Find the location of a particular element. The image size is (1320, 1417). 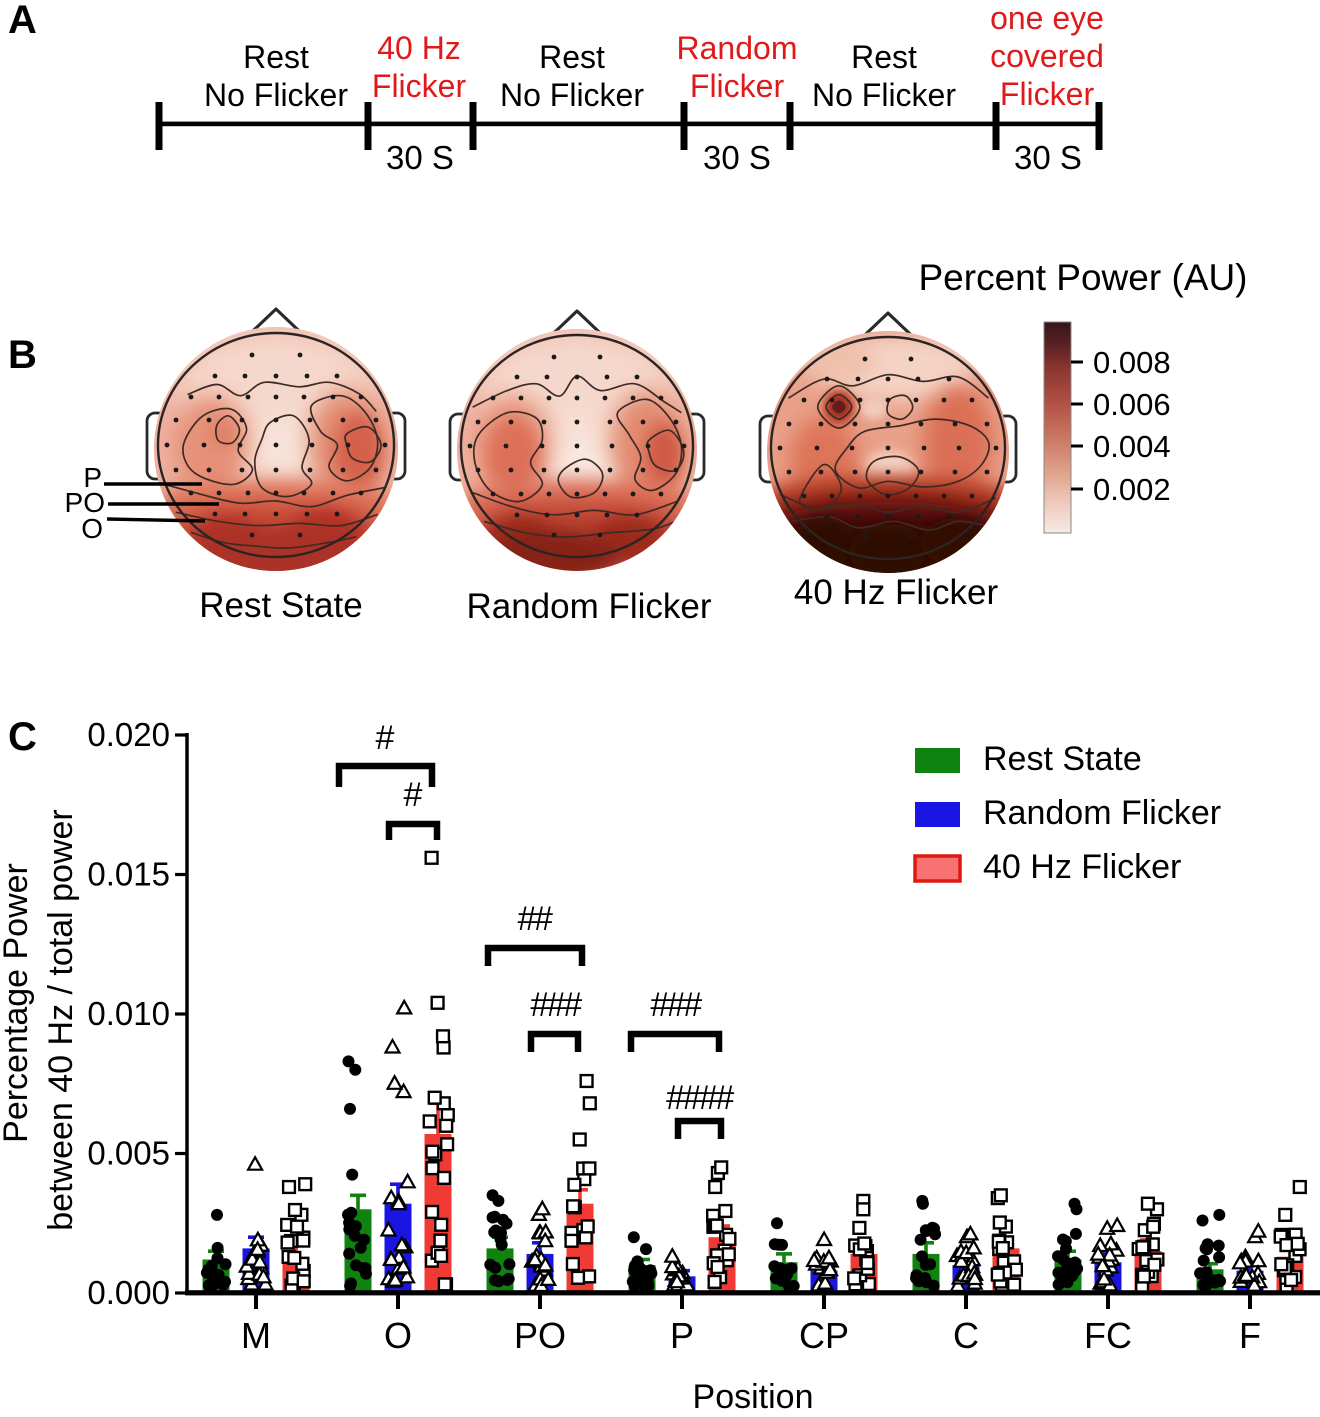

svg-text: CP is located at coordinates (824, 1335).